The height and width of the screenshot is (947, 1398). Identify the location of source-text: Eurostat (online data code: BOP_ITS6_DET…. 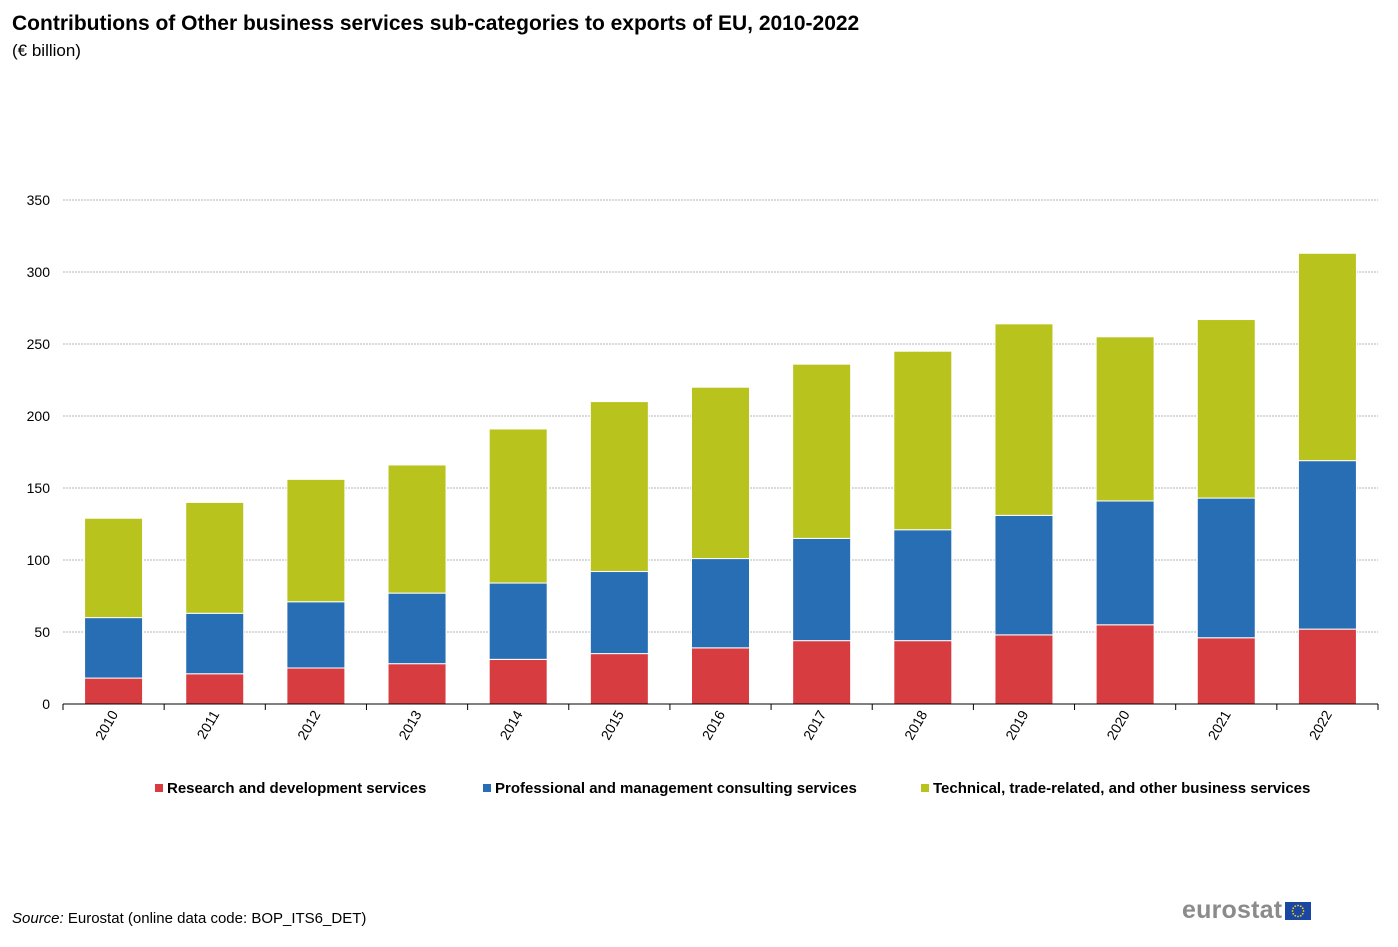
(215, 918).